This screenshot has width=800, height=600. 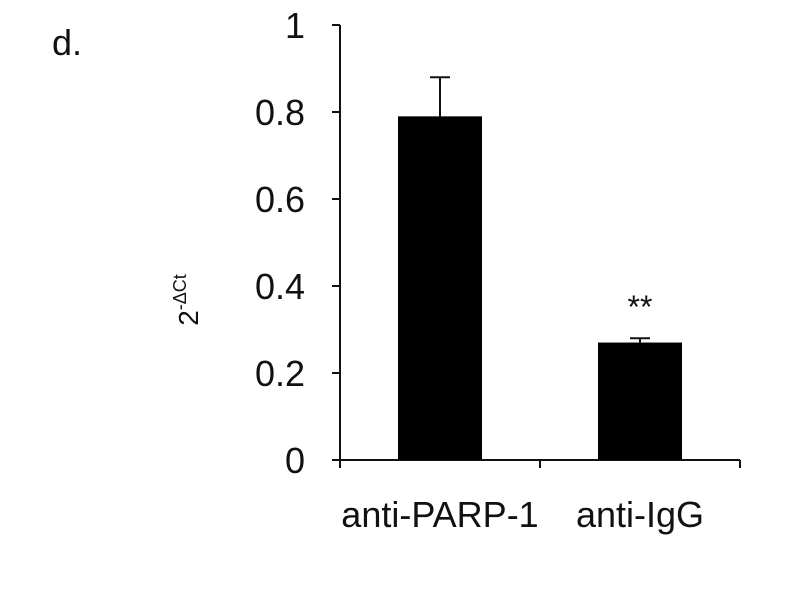 I want to click on annotation: **, so click(x=640, y=307).